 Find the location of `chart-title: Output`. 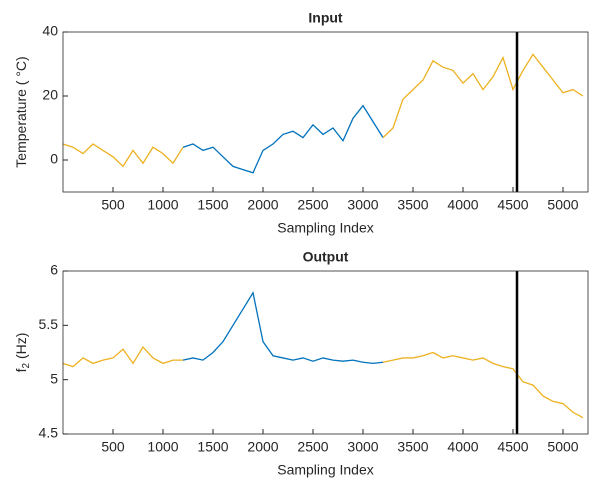

chart-title: Output is located at coordinates (326, 257).